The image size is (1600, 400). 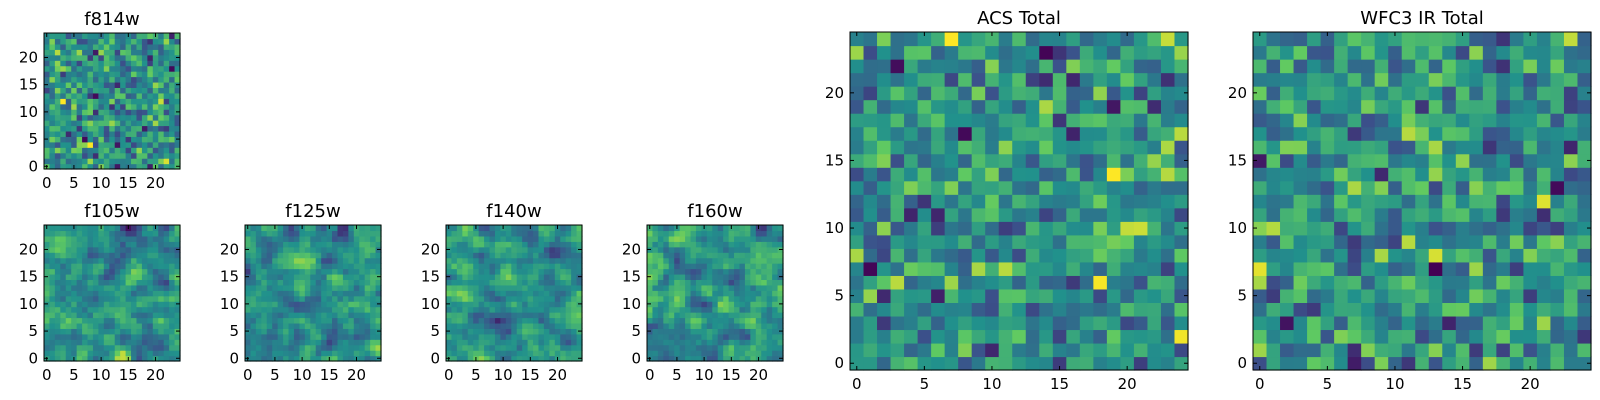 I want to click on panel-title: f814w, so click(x=111, y=19).